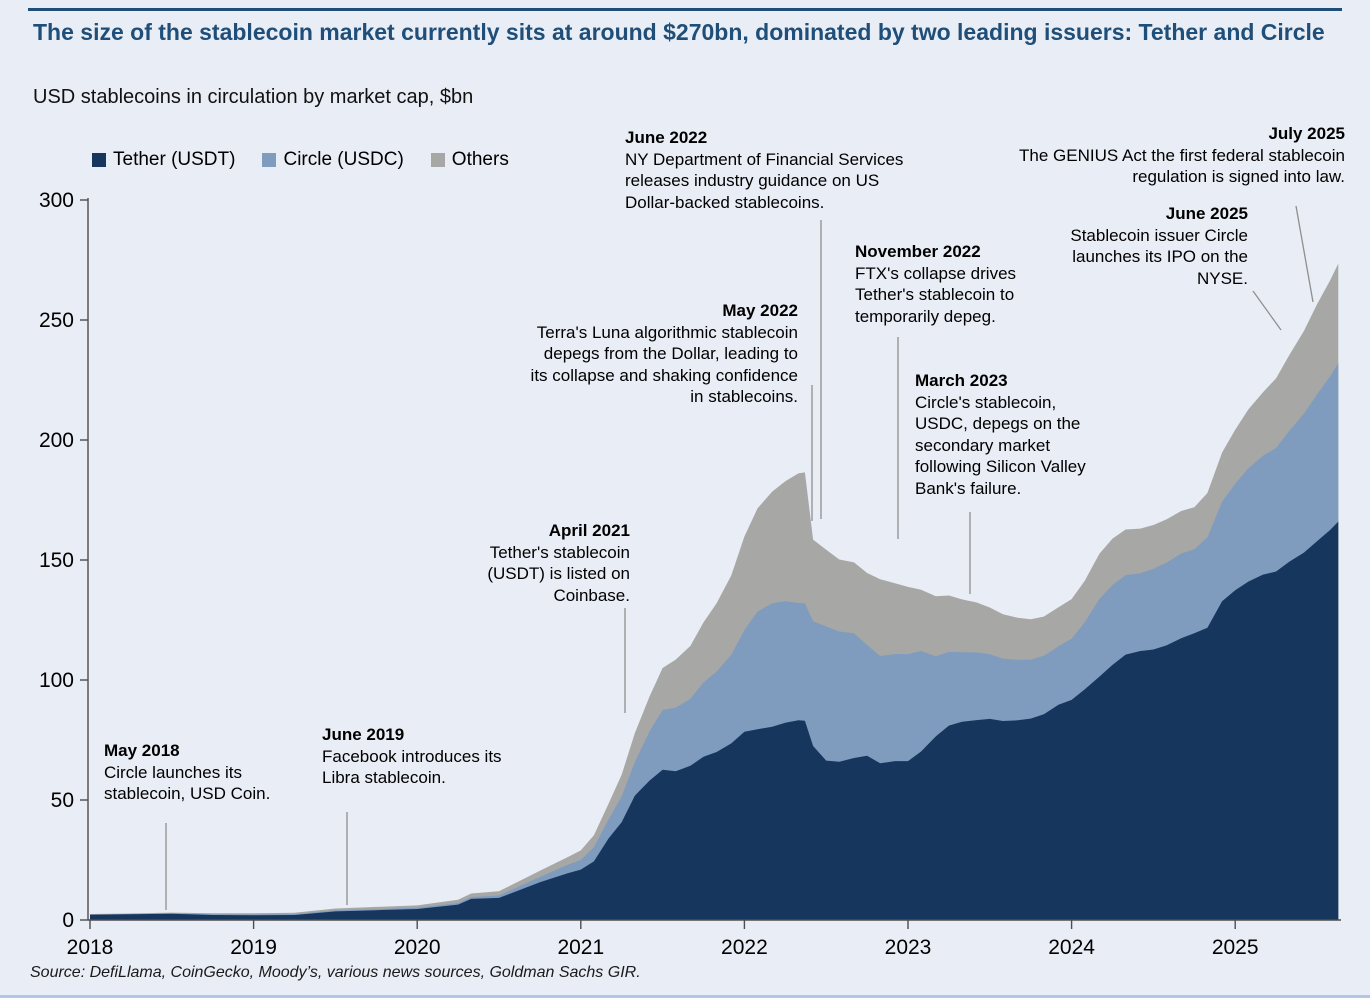 The image size is (1370, 998). I want to click on x-tick-label: 2024, so click(1071, 947).